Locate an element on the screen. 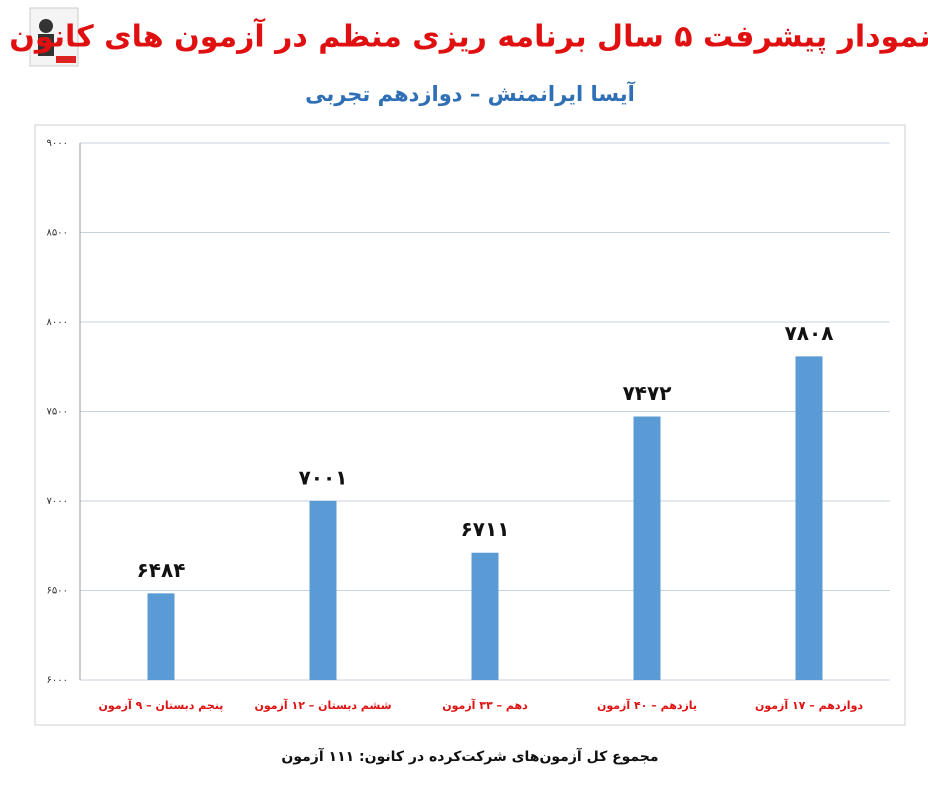 The image size is (928, 804). y-tick-label: ۸۵۰۰ is located at coordinates (57, 233).